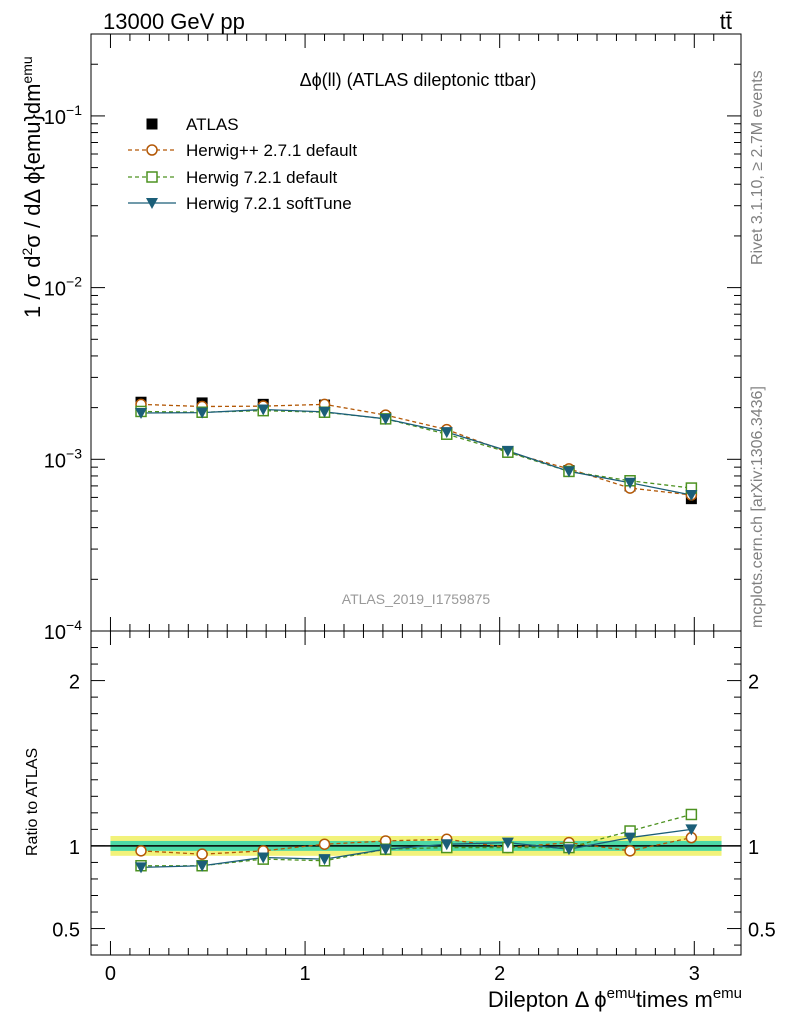  What do you see at coordinates (726, 21) in the screenshot?
I see `process-label: tt̄` at bounding box center [726, 21].